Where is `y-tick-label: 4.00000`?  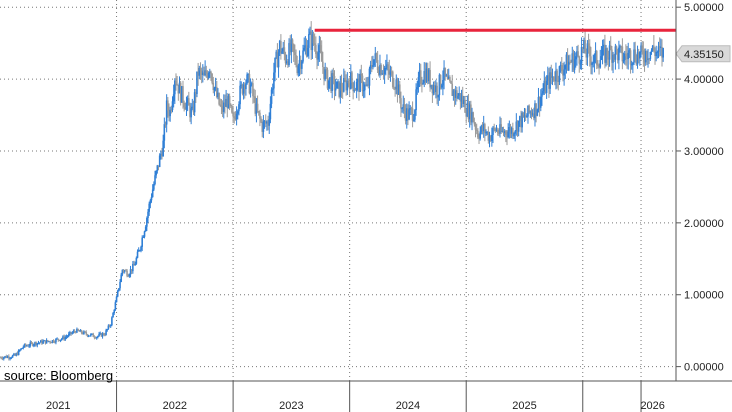 y-tick-label: 4.00000 is located at coordinates (704, 80).